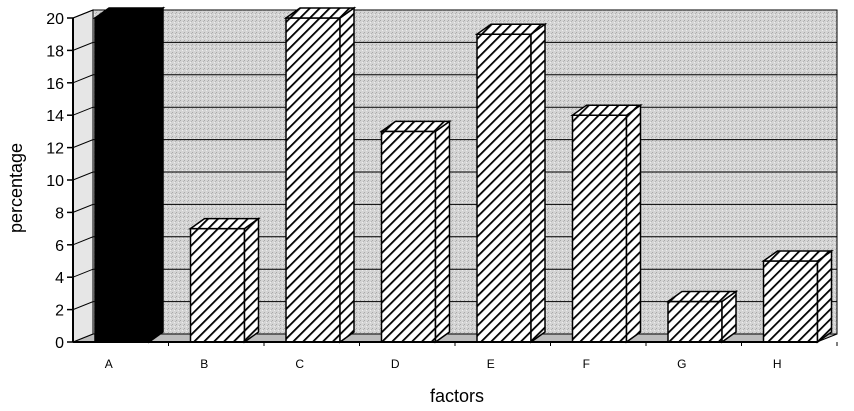  I want to click on y-tick-label: 14, so click(55, 116).